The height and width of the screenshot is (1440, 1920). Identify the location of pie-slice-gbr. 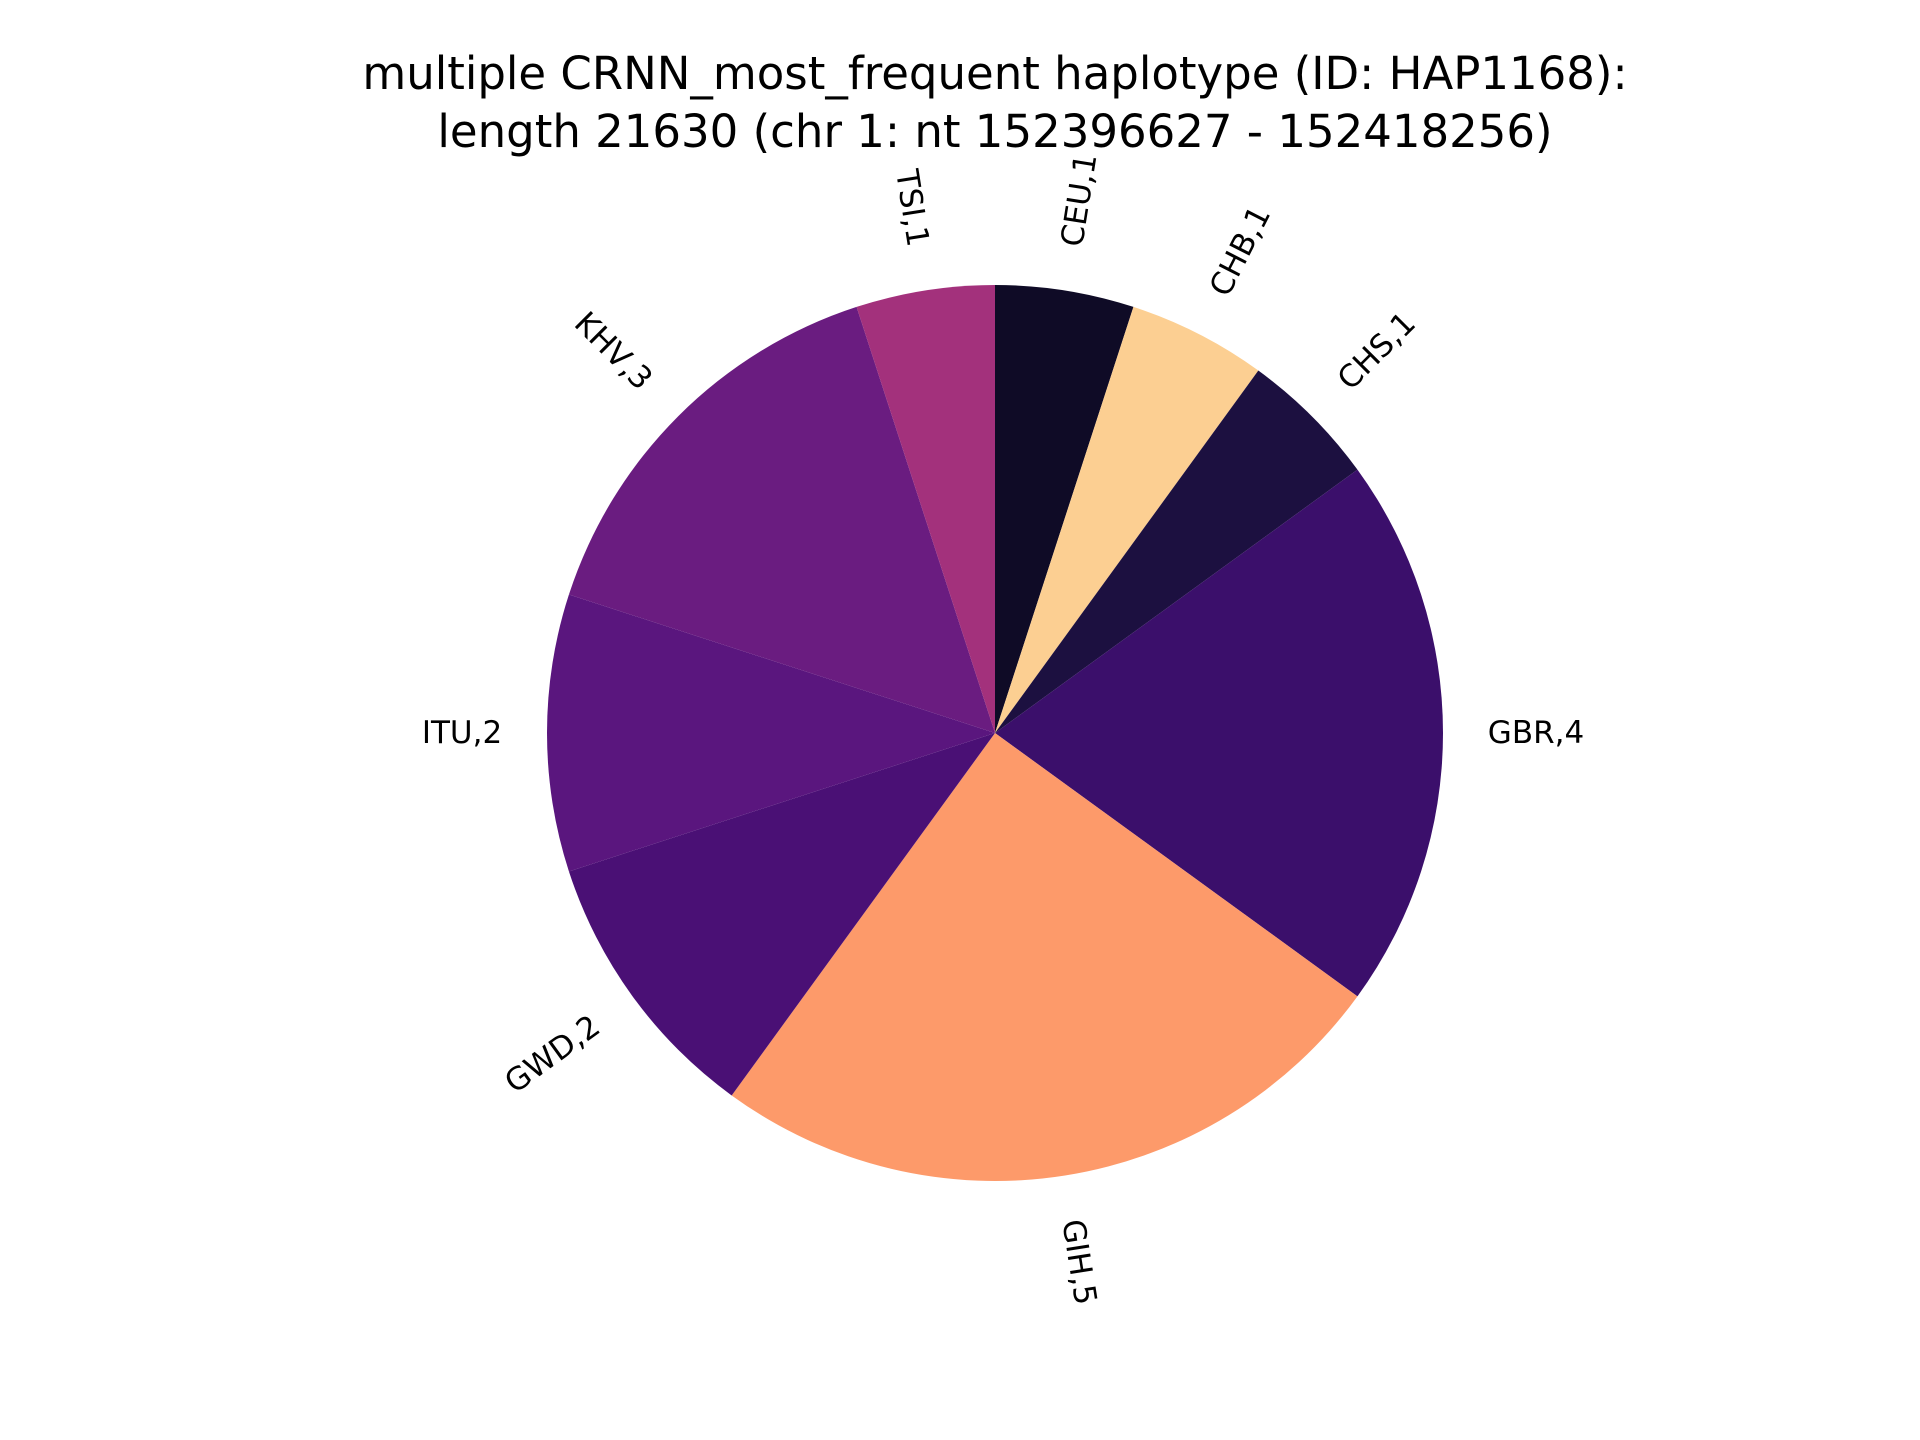
(1219, 733).